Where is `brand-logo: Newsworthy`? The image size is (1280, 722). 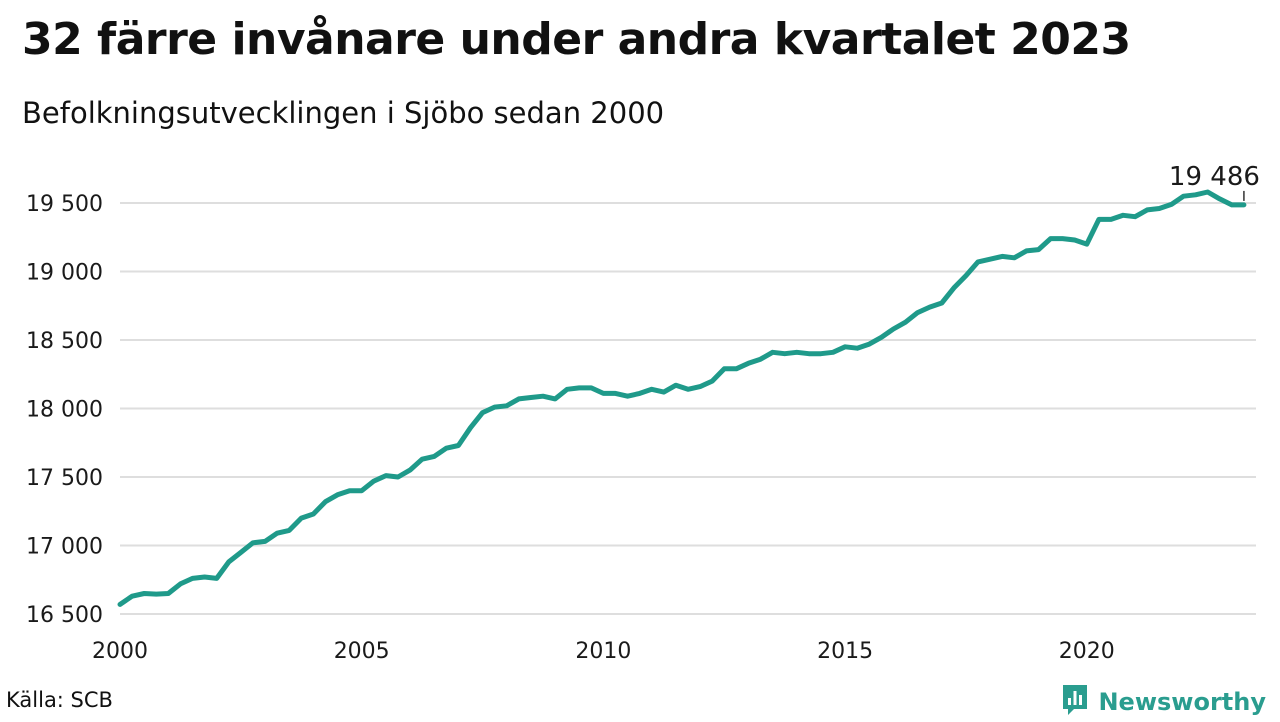 brand-logo: Newsworthy is located at coordinates (1163, 702).